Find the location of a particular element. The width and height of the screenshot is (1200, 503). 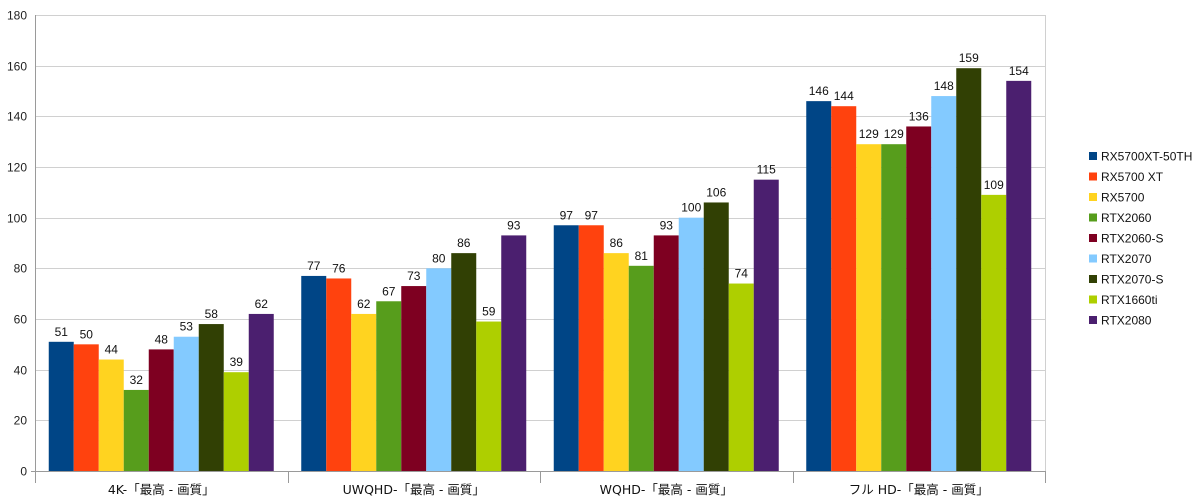

legend-entry: RTX1660ti is located at coordinates (1123, 300).